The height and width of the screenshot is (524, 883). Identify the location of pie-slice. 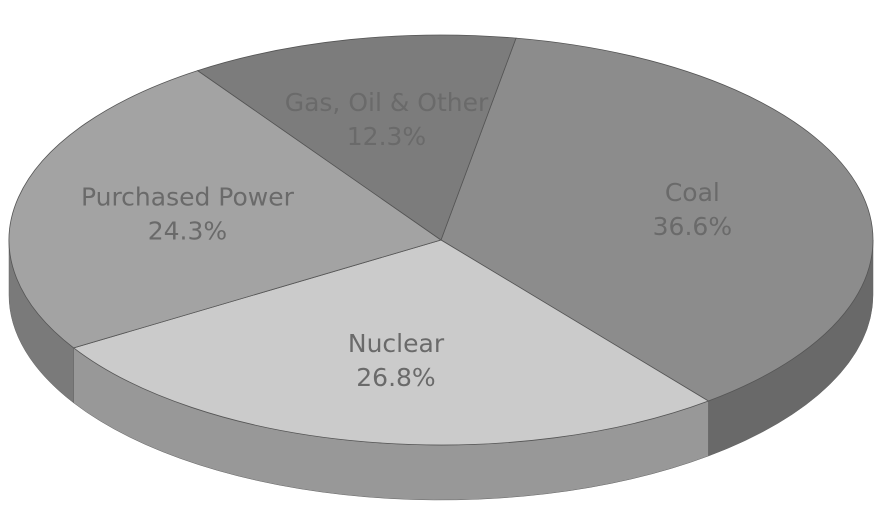
(356, 137).